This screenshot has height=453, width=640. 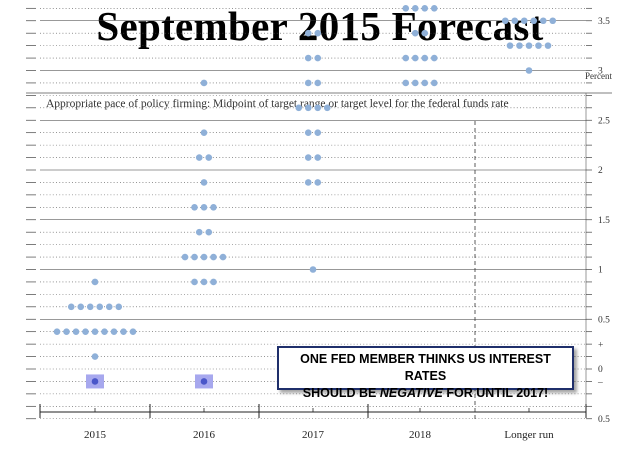 I want to click on y-tick-label: 3, so click(x=600, y=72).